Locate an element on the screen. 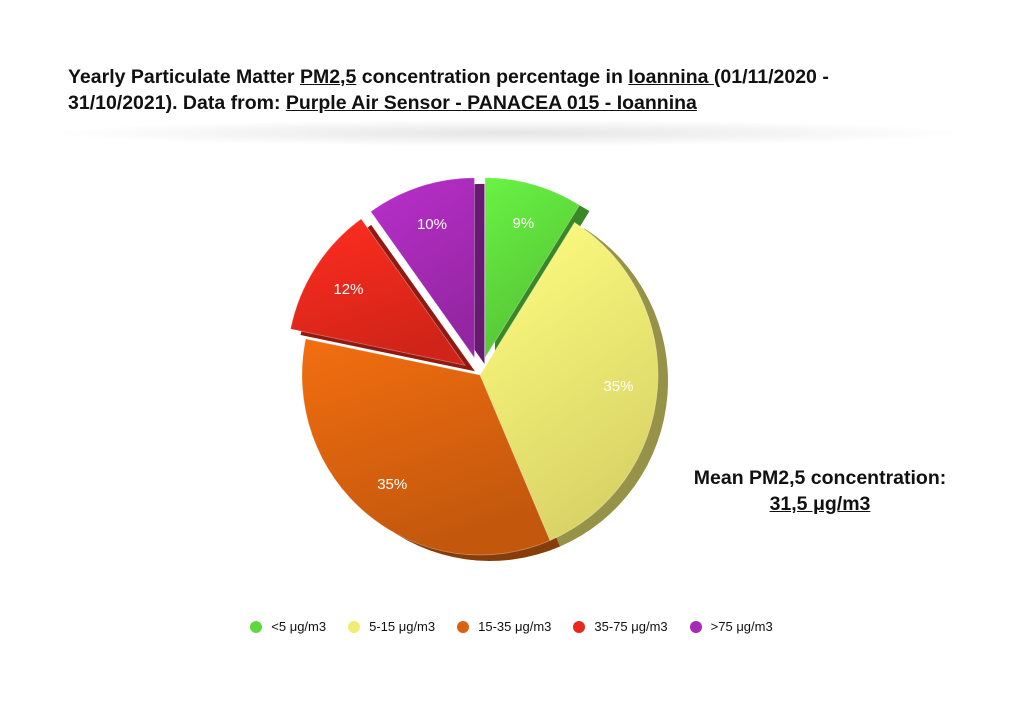  legend-swatch-gt75 is located at coordinates (695, 626).